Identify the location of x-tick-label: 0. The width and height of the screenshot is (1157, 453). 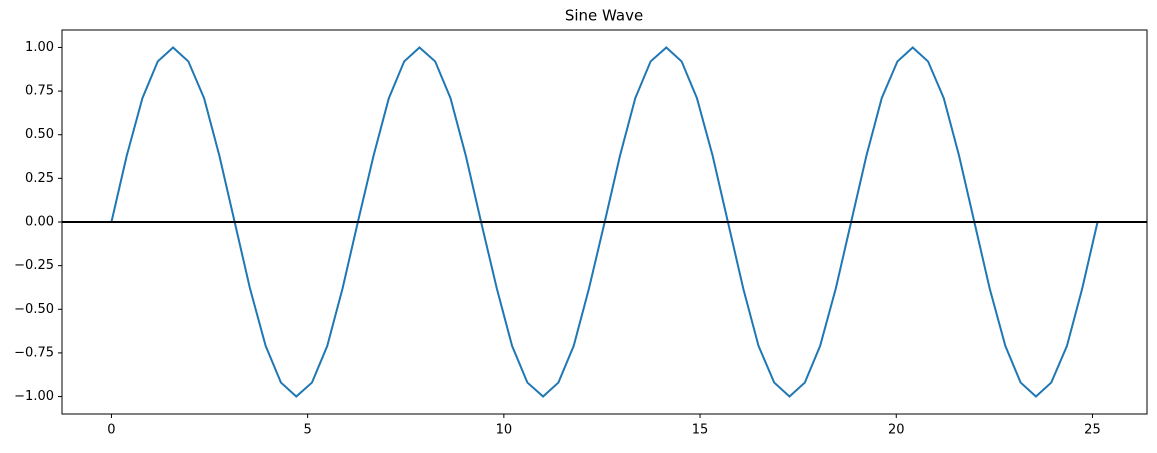
(111, 430).